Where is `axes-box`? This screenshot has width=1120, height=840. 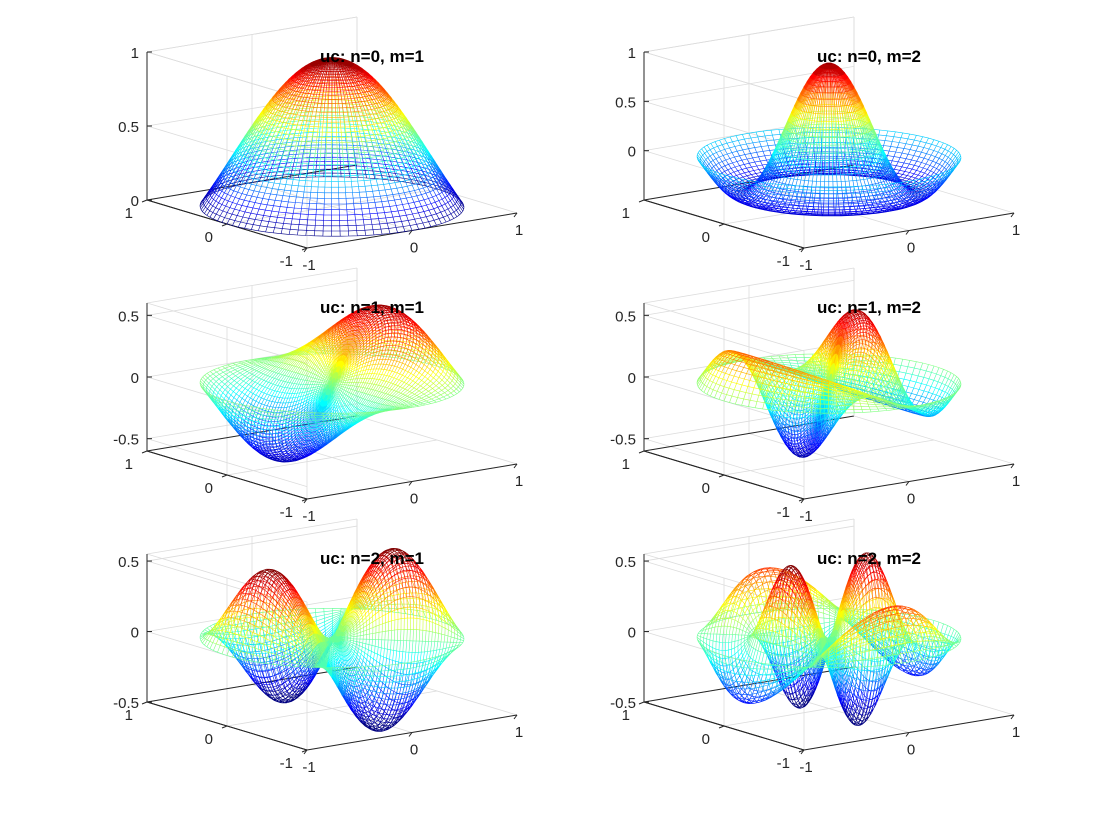 axes-box is located at coordinates (332, 634).